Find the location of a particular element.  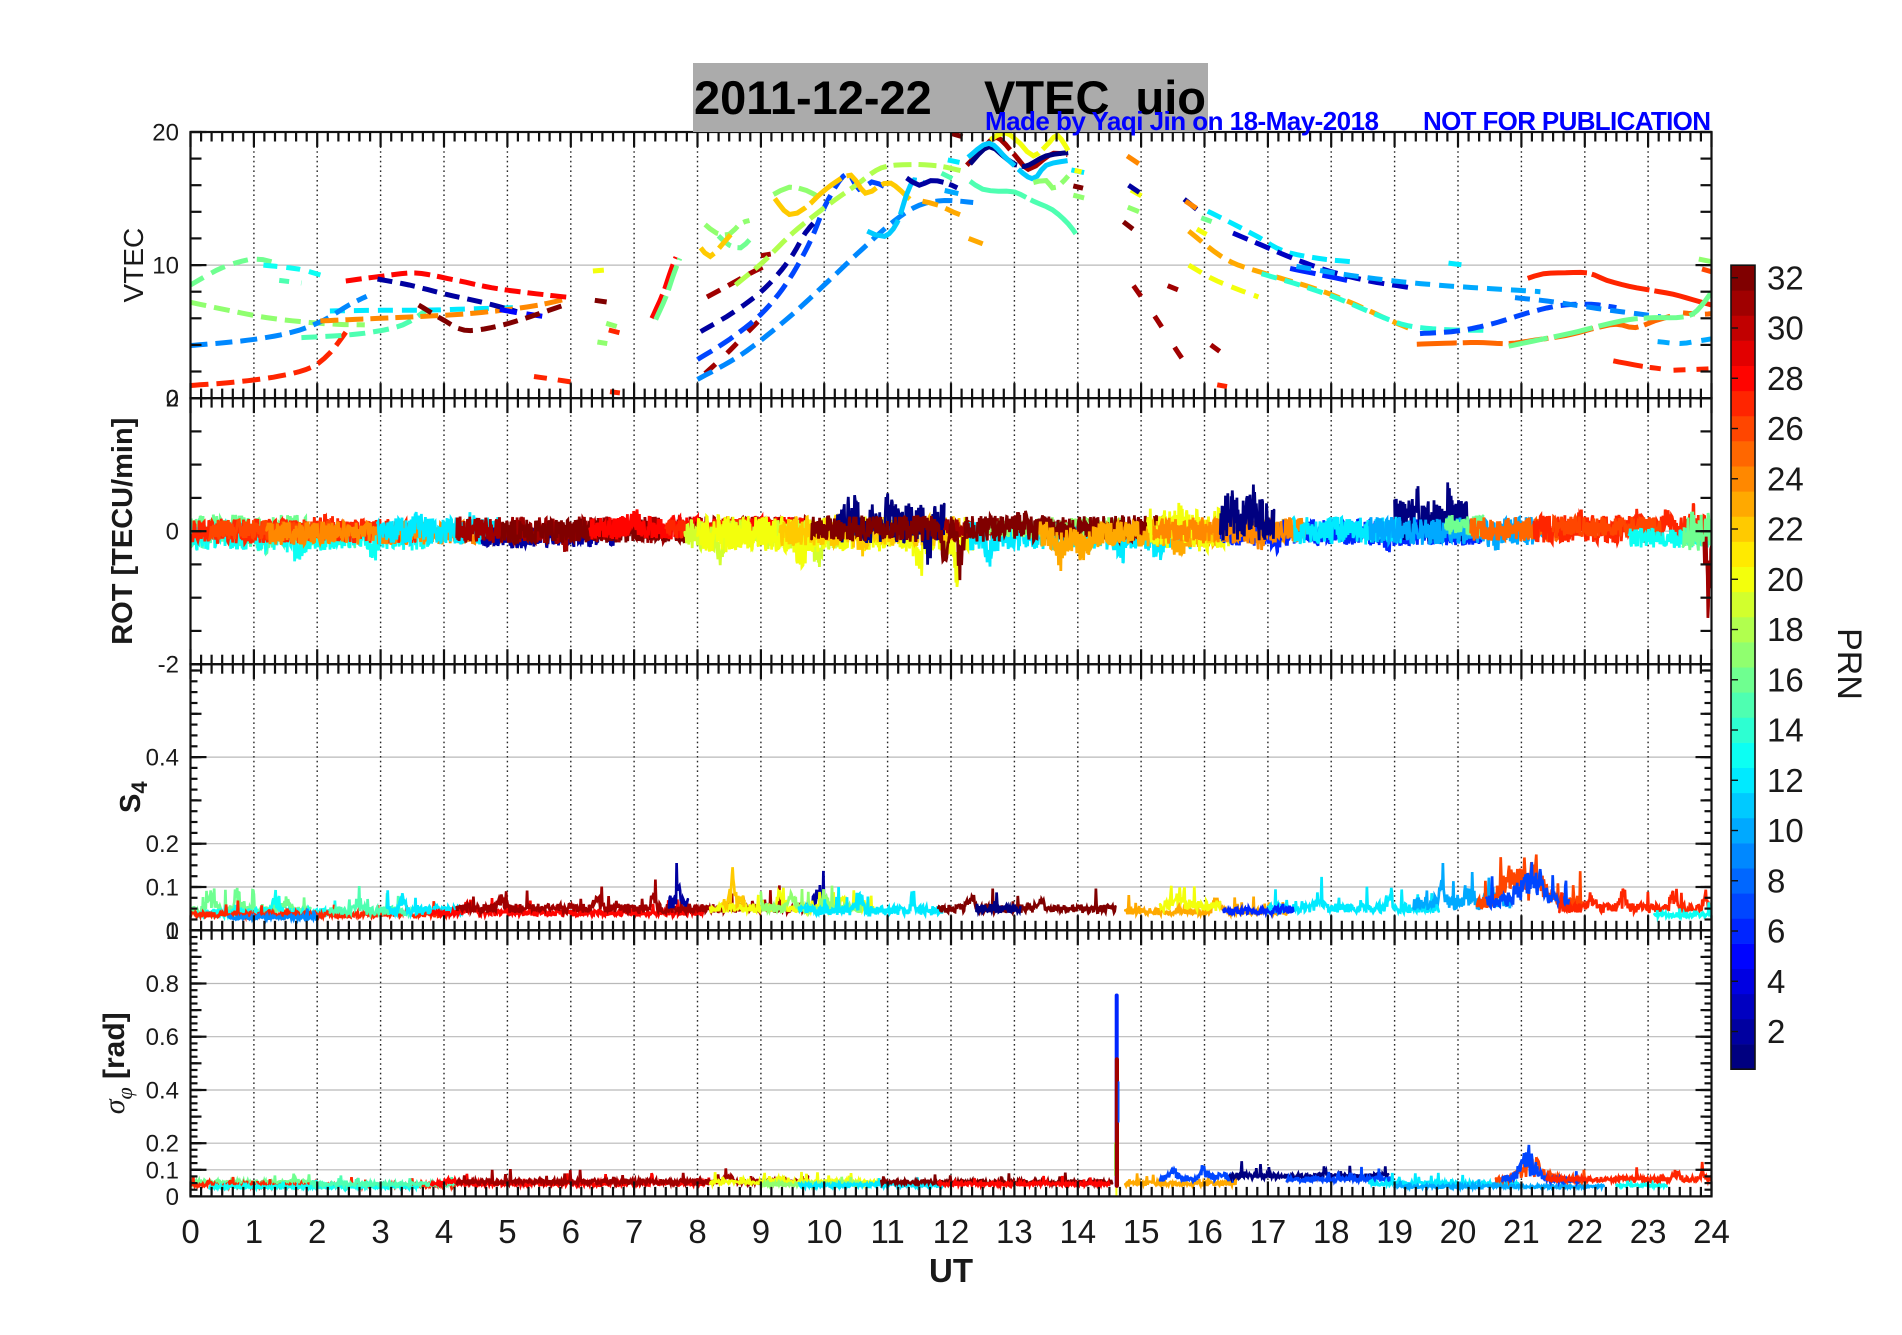

svg-text: PRN is located at coordinates (1849, 664).